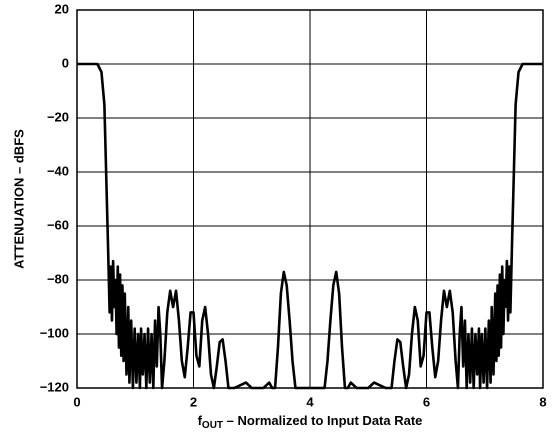  Describe the element at coordinates (426, 401) in the screenshot. I see `x-tick-label: 6` at that location.